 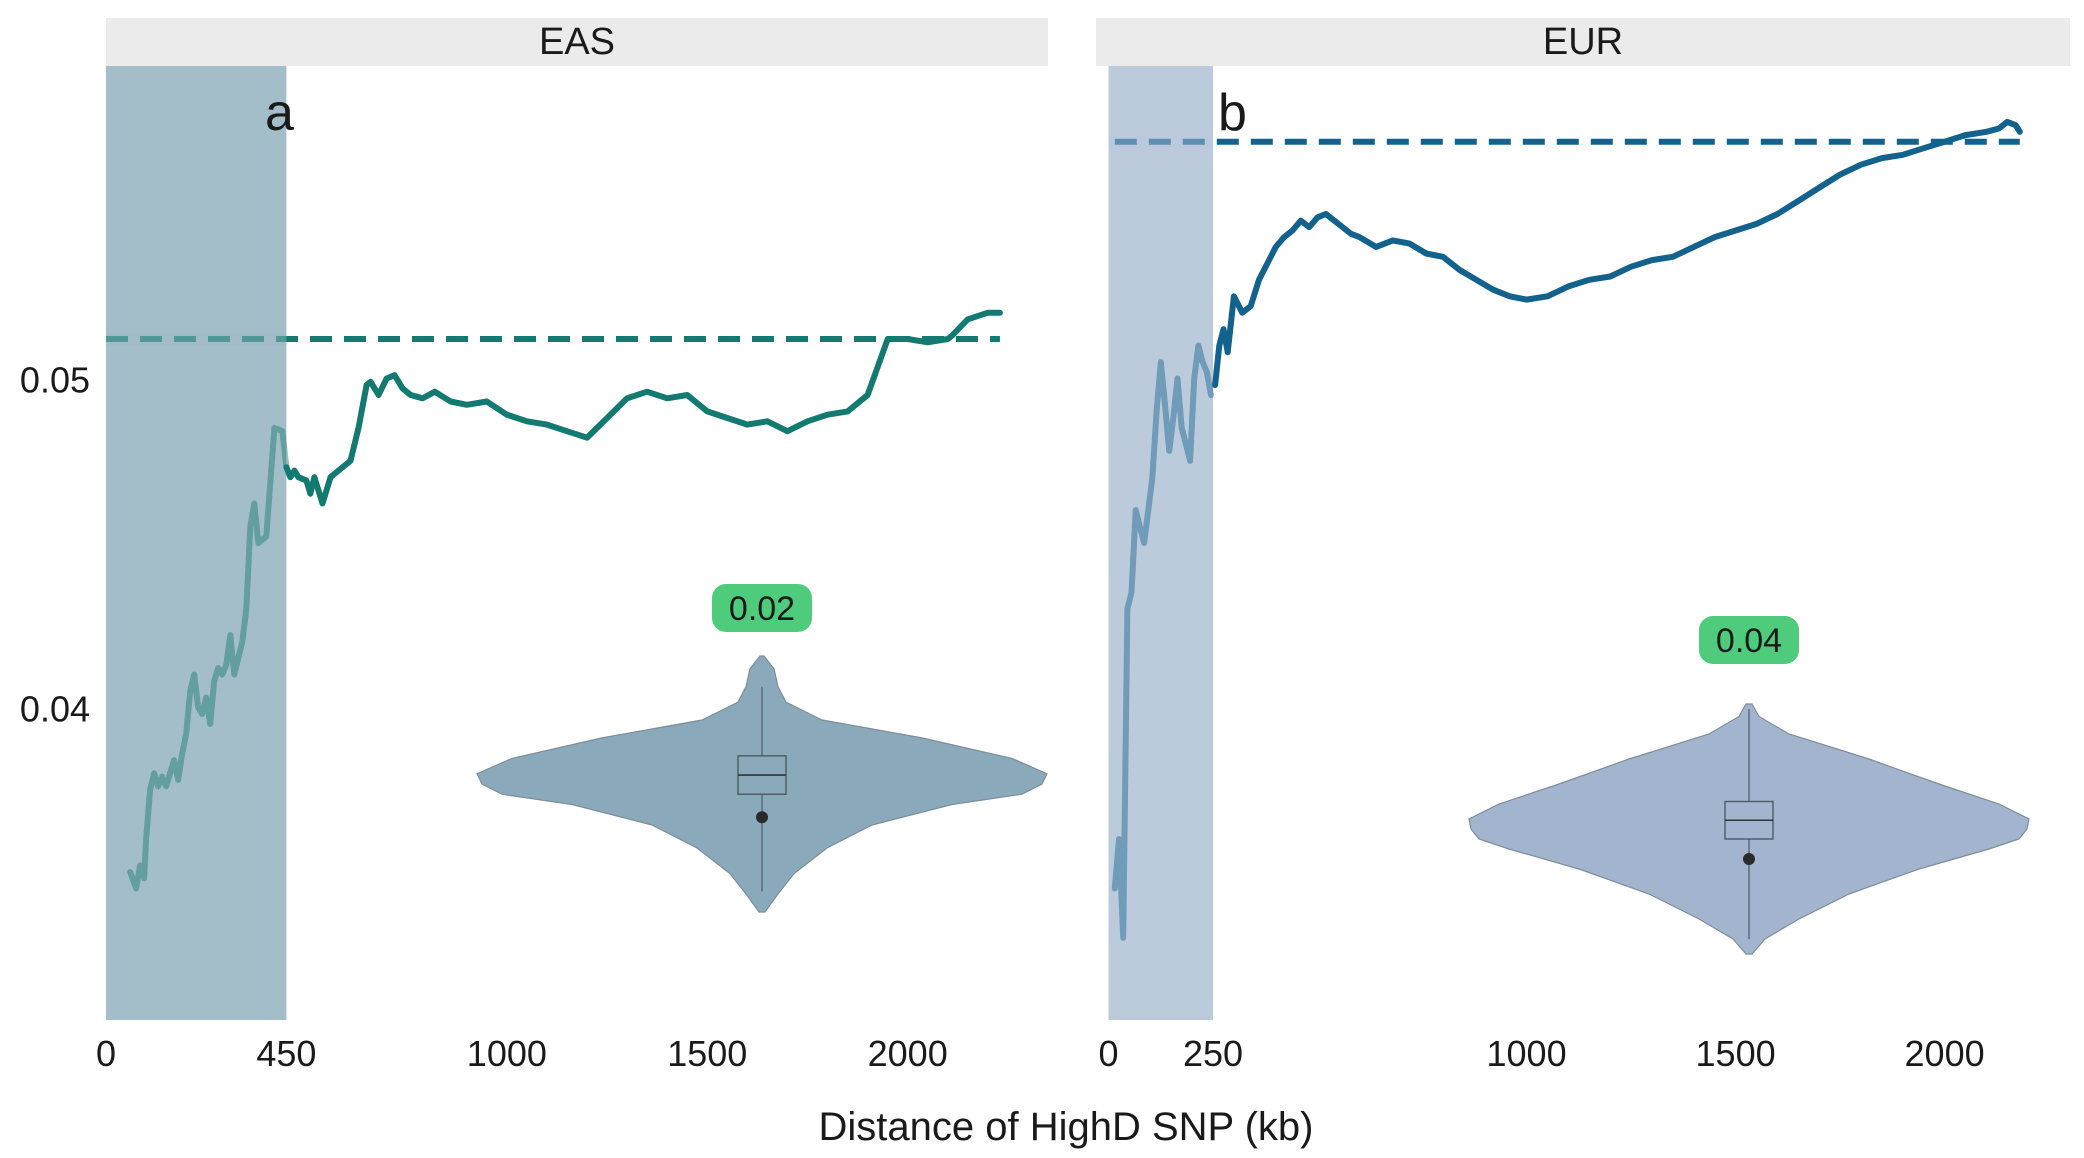 I want to click on panel-label: b, so click(x=1232, y=113).